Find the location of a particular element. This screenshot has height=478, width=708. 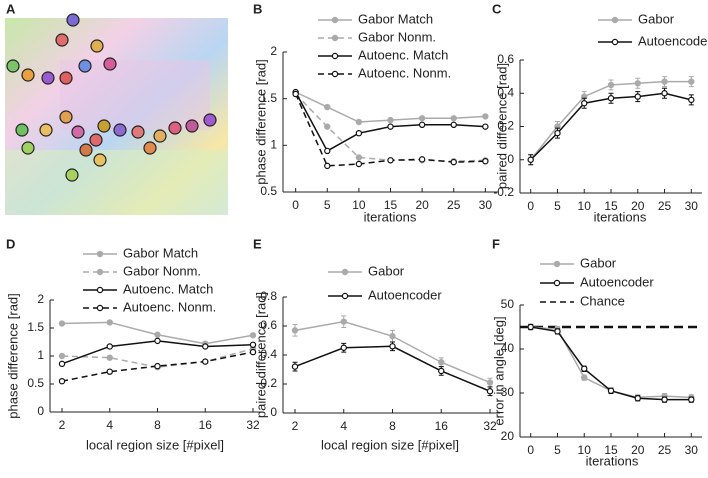

legend-label: Autoencoder is located at coordinates (617, 281).